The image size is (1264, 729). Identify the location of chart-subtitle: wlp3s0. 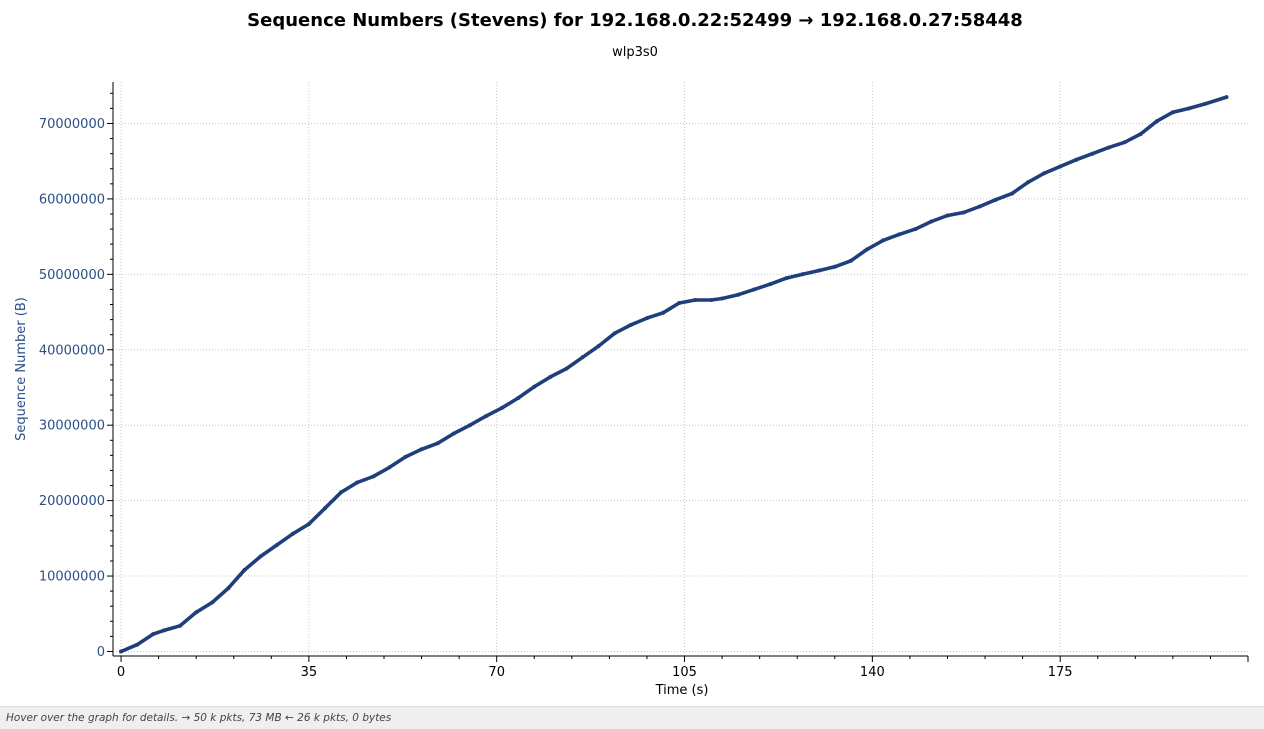
(635, 52).